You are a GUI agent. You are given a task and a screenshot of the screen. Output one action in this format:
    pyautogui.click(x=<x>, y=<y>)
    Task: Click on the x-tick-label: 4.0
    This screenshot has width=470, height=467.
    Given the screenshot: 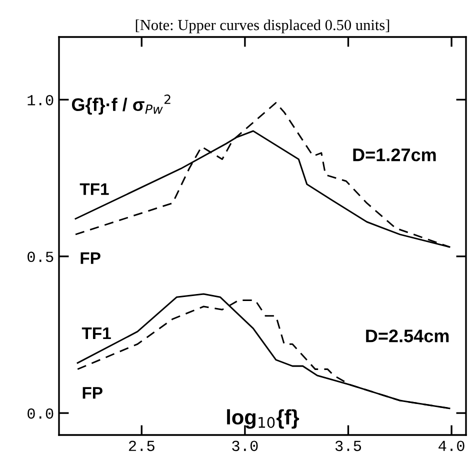 What is the action you would take?
    pyautogui.click(x=451, y=446)
    